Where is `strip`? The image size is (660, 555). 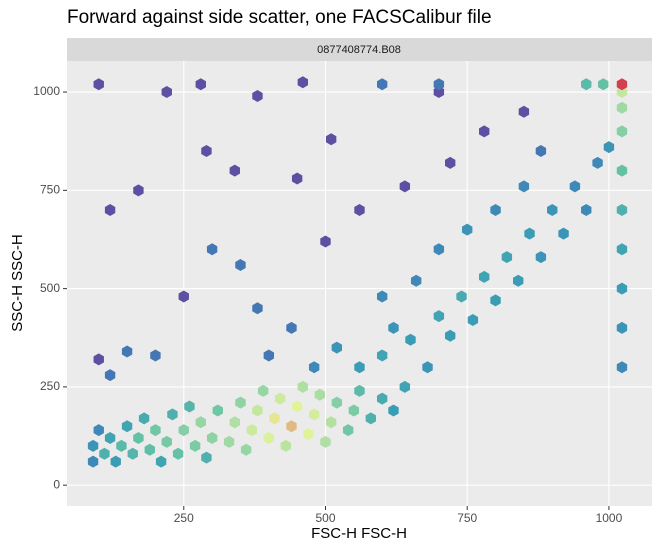
strip is located at coordinates (359, 49).